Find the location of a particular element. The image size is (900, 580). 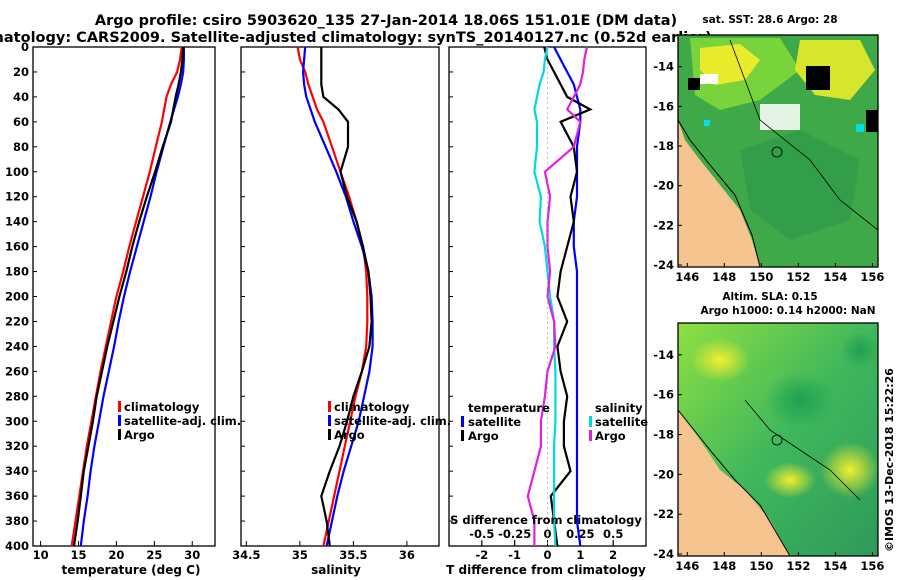

sst-frame is located at coordinates (778, 151).